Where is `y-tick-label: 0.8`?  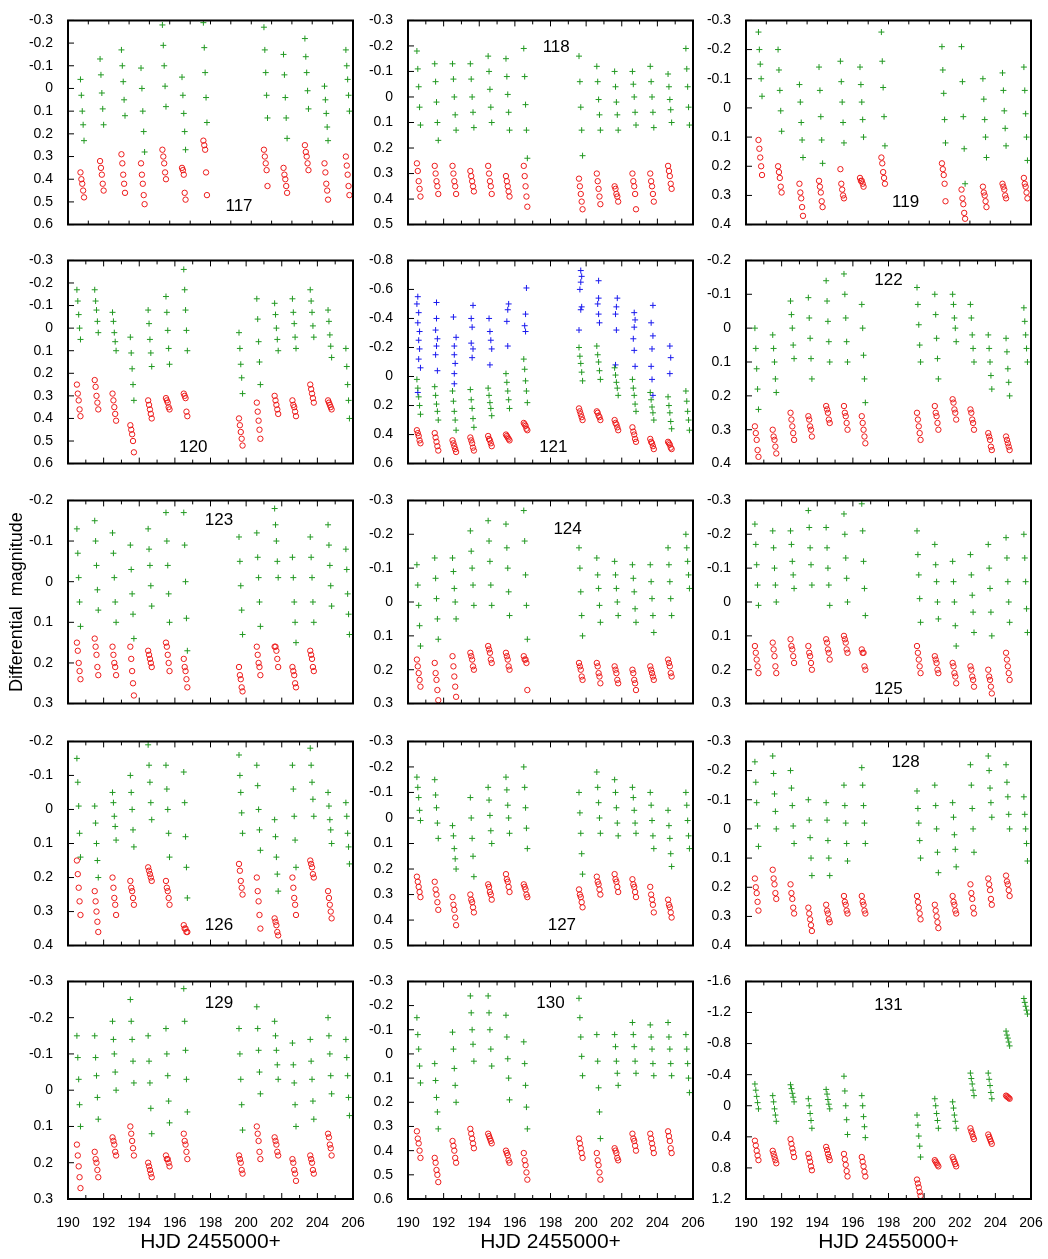 y-tick-label: 0.8 is located at coordinates (721, 1166).